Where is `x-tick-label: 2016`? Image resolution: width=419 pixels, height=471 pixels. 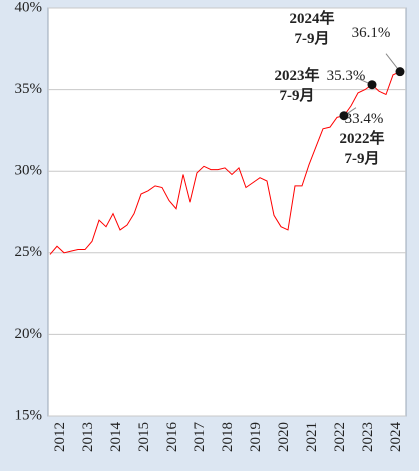 x-tick-label: 2016 is located at coordinates (172, 437).